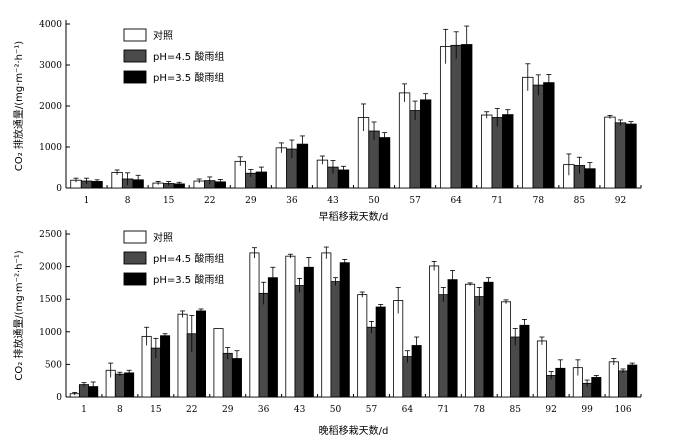 Image resolution: width=674 pixels, height=443 pixels. What do you see at coordinates (354, 216) in the screenshot?
I see `x-axis-label: 早稻移栽天数/d` at bounding box center [354, 216].